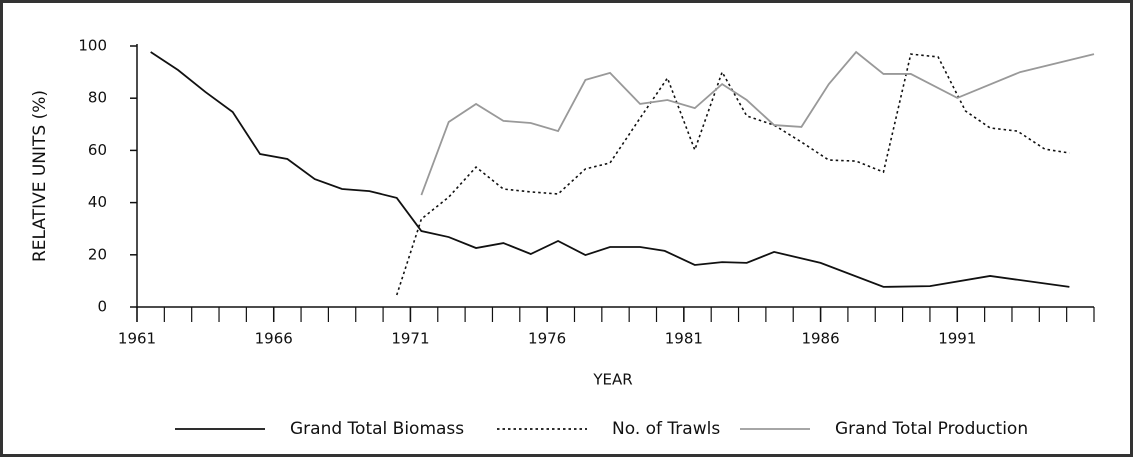  What do you see at coordinates (684, 339) in the screenshot?
I see `x-tick-label: 1981` at bounding box center [684, 339].